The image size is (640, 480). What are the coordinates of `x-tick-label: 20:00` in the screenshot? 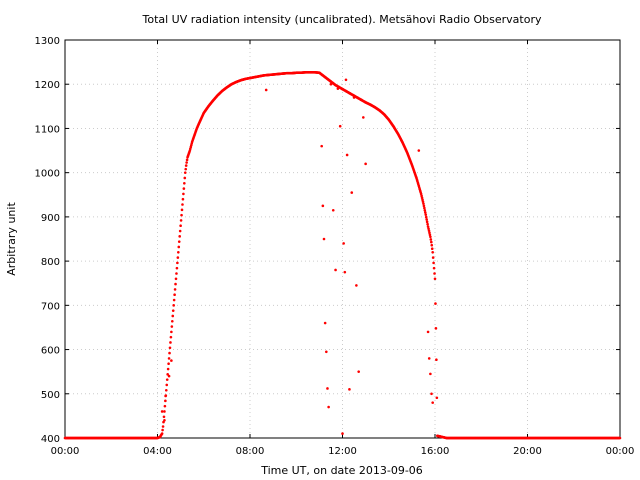 It's located at (527, 451).